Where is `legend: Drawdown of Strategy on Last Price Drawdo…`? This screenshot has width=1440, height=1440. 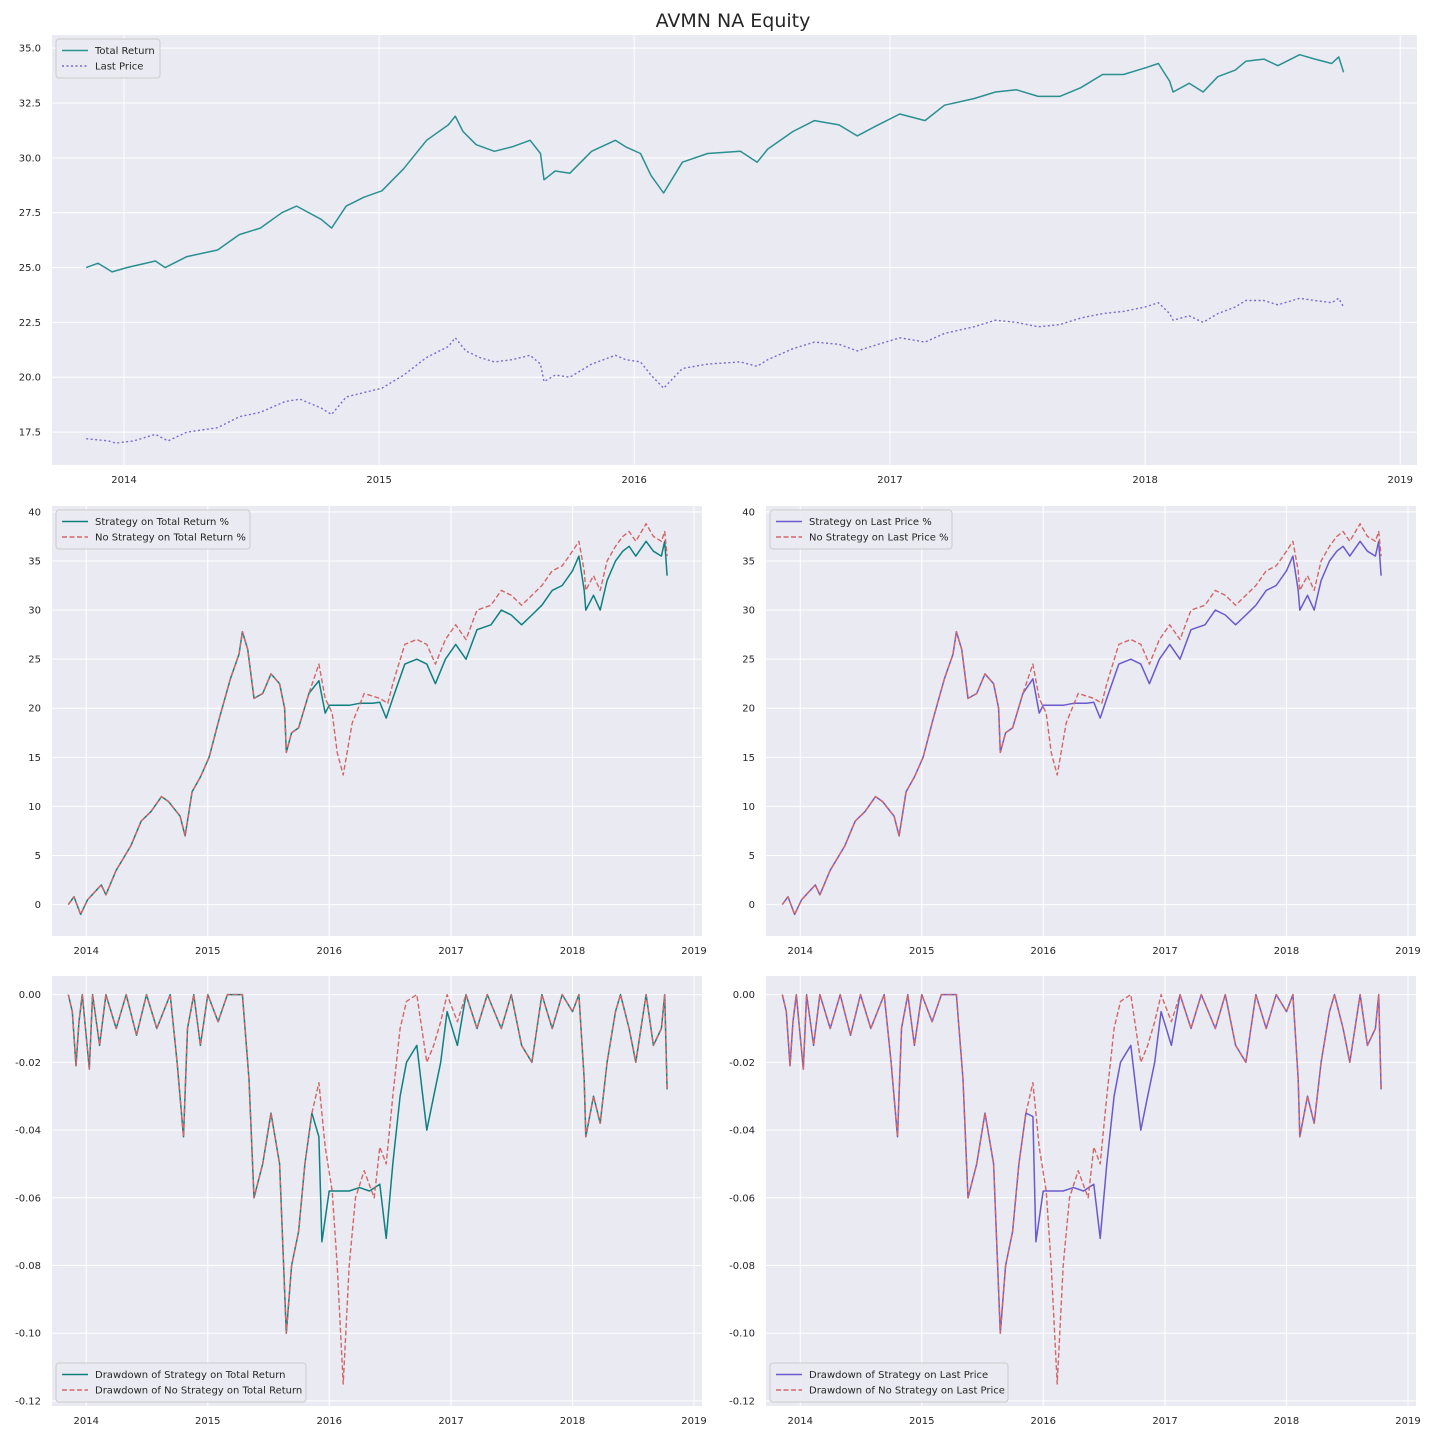 legend: Drawdown of Strategy on Last Price Drawdo… is located at coordinates (889, 1382).